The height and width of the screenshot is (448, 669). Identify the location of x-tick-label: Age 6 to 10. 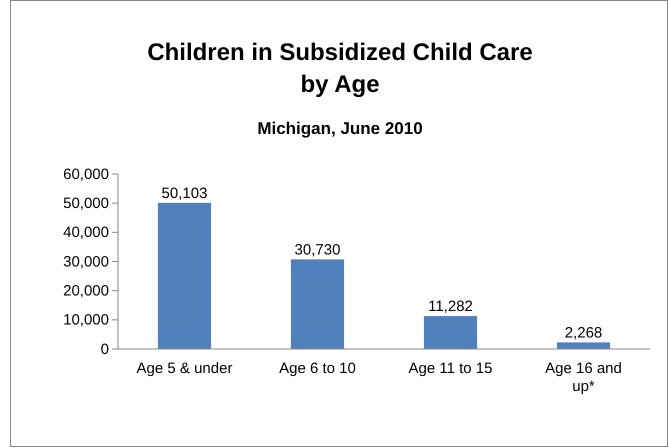
(317, 368).